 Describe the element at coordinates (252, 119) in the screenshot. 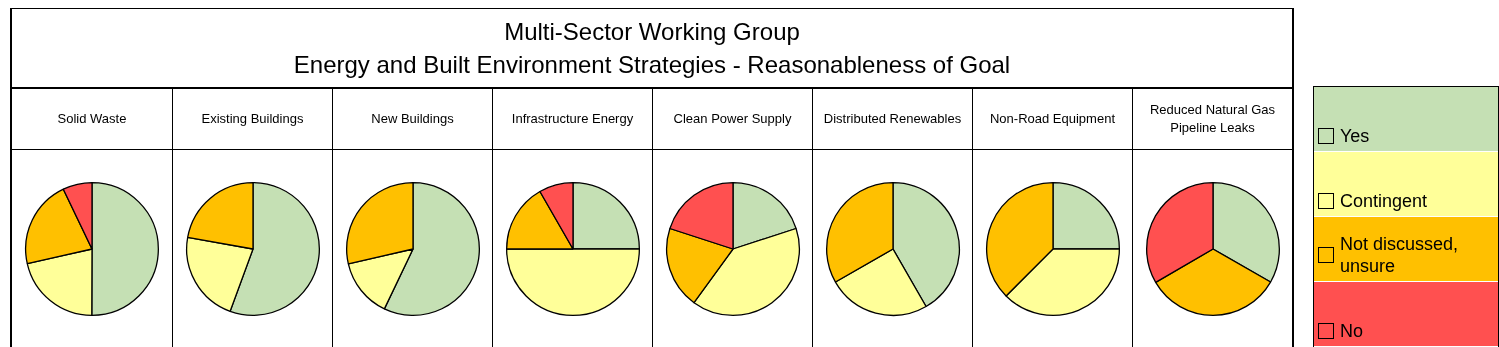

I see `chart-title: Existing Buildings` at that location.